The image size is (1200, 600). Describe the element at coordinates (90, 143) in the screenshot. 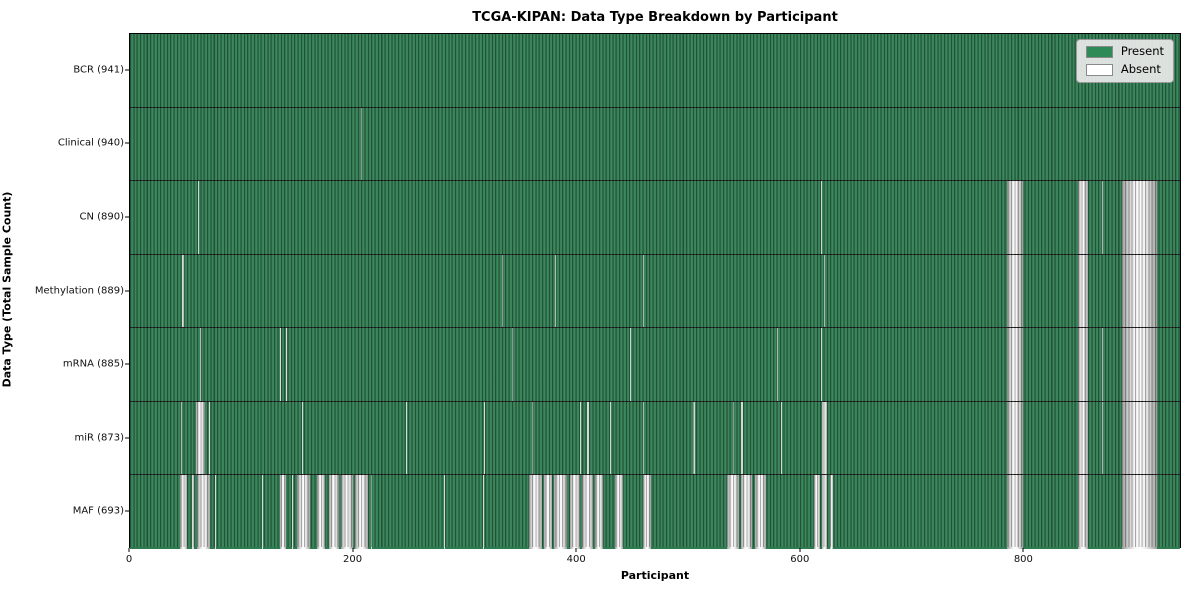

I see `y-tick-label: Clinical (940)` at that location.